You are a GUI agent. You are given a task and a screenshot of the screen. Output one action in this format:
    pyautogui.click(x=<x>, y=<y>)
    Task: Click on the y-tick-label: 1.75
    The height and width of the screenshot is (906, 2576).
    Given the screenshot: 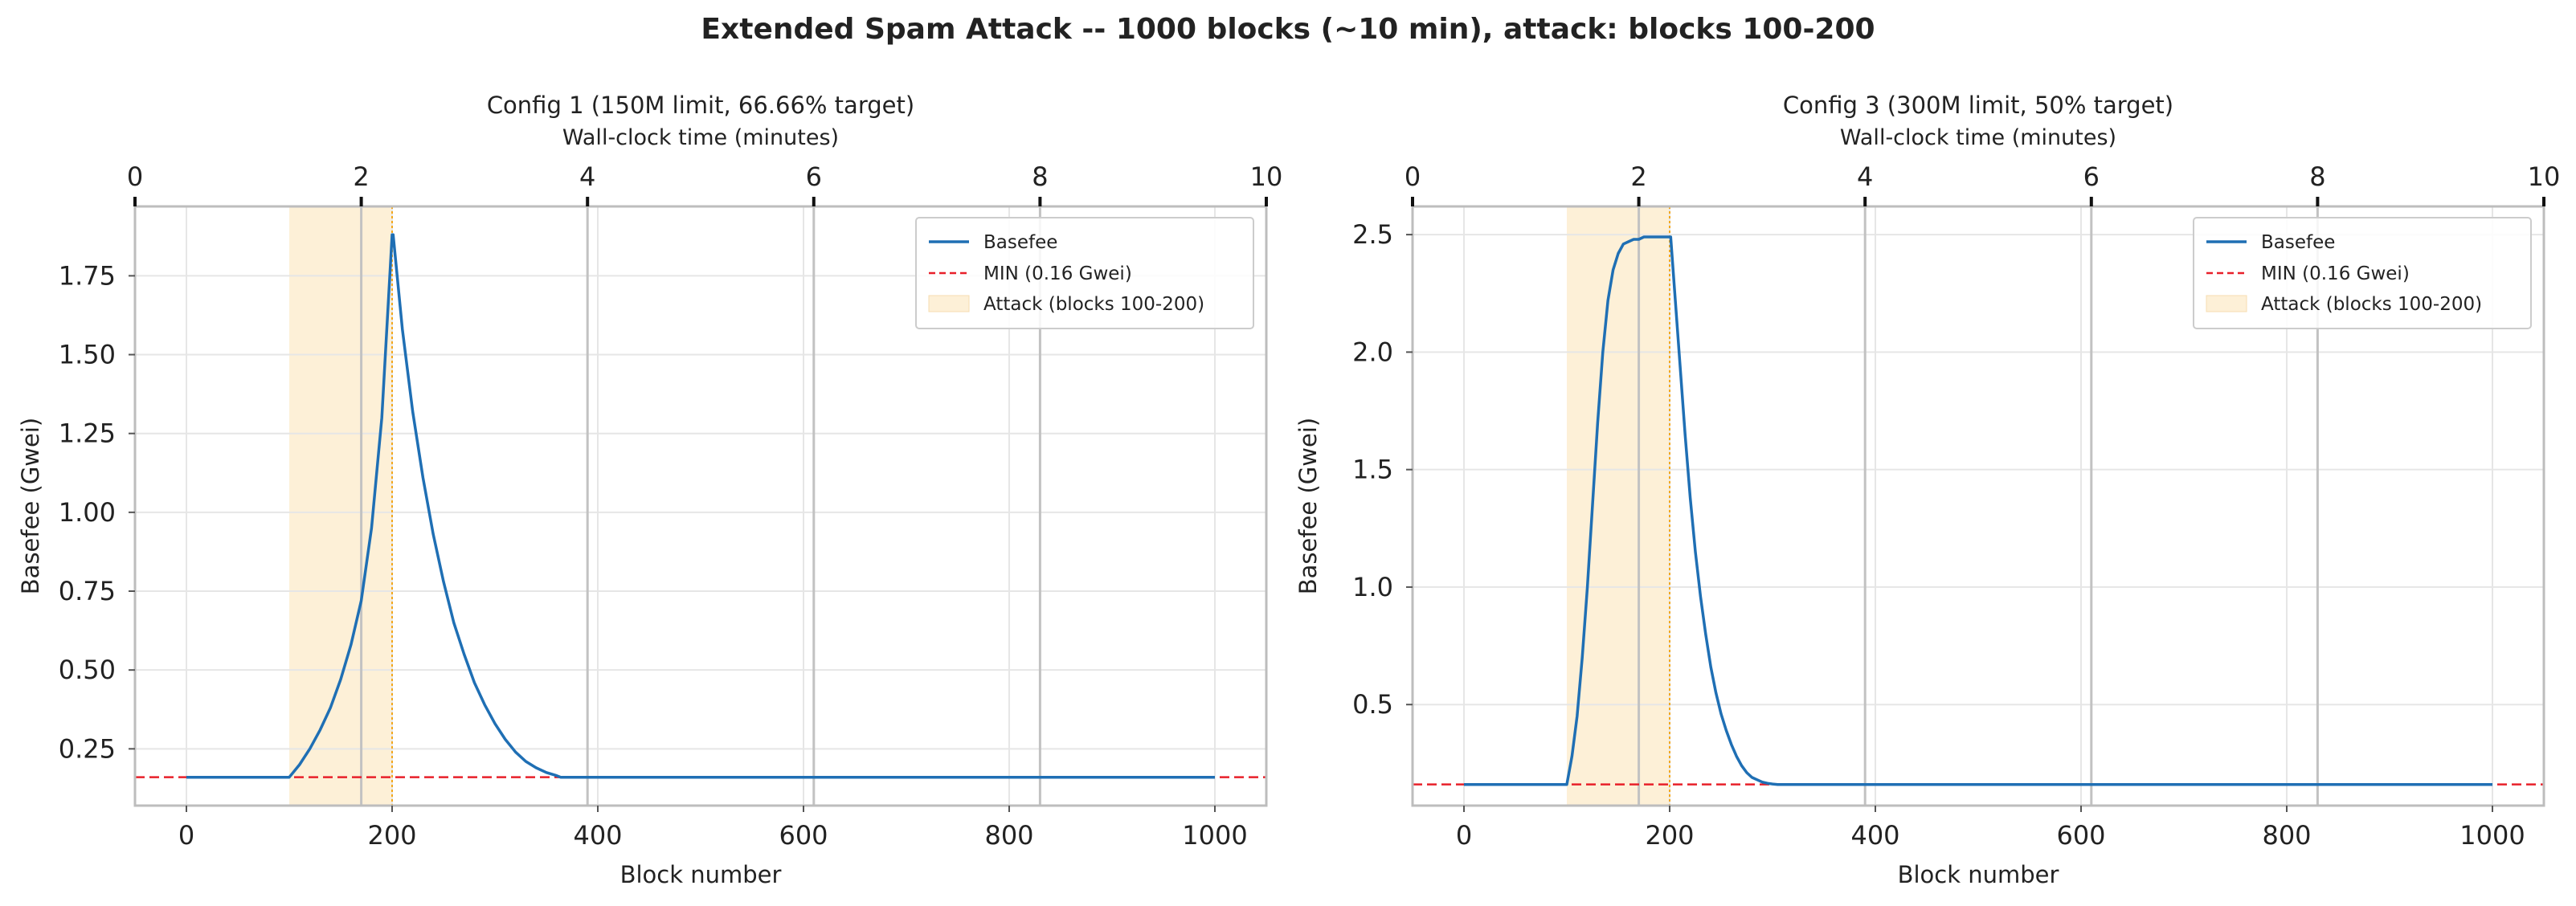 What is the action you would take?
    pyautogui.click(x=87, y=275)
    